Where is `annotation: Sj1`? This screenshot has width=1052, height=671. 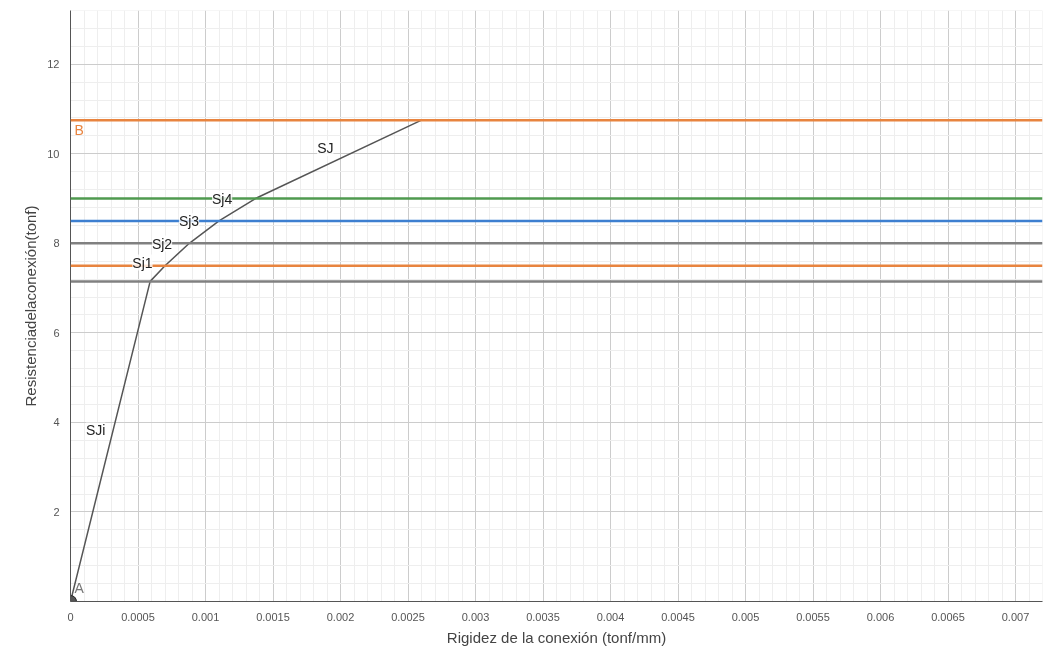 annotation: Sj1 is located at coordinates (142, 262).